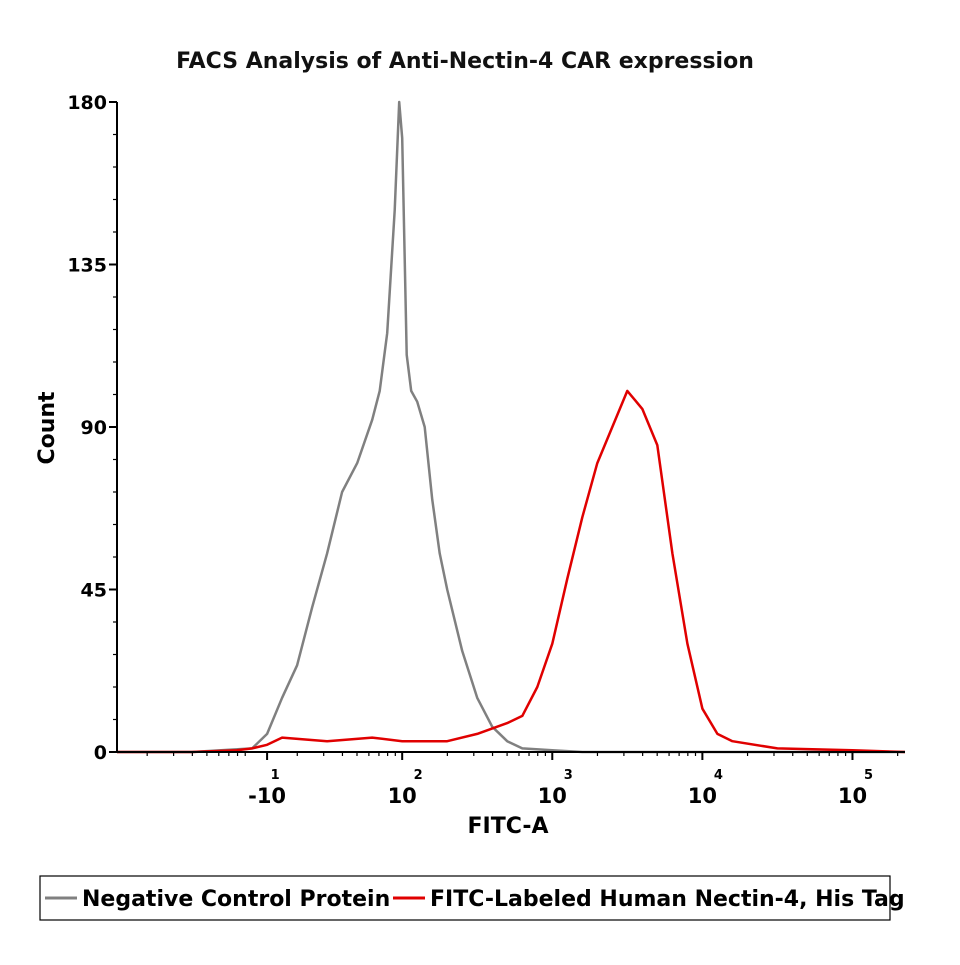 The height and width of the screenshot is (965, 960). I want to click on legend-box, so click(465, 898).